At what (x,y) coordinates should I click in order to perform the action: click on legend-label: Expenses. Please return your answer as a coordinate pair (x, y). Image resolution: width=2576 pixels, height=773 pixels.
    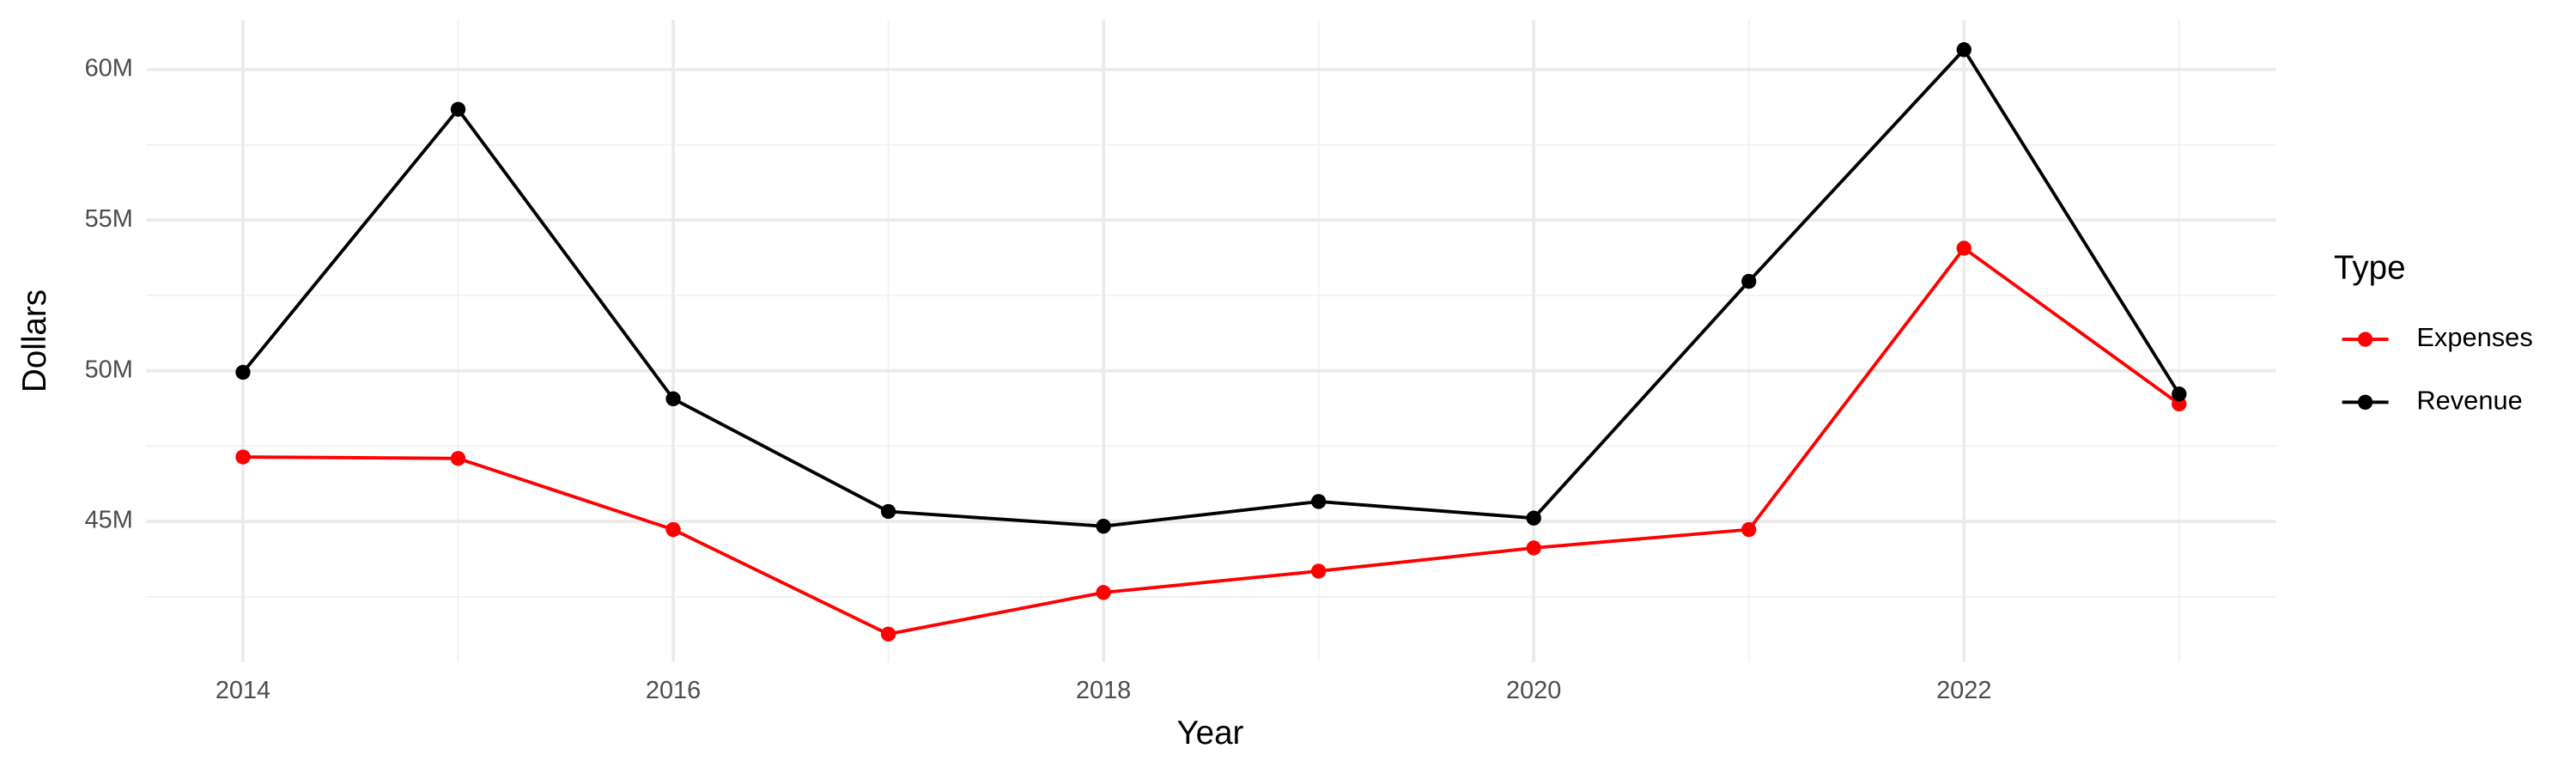
    Looking at the image, I should click on (2474, 337).